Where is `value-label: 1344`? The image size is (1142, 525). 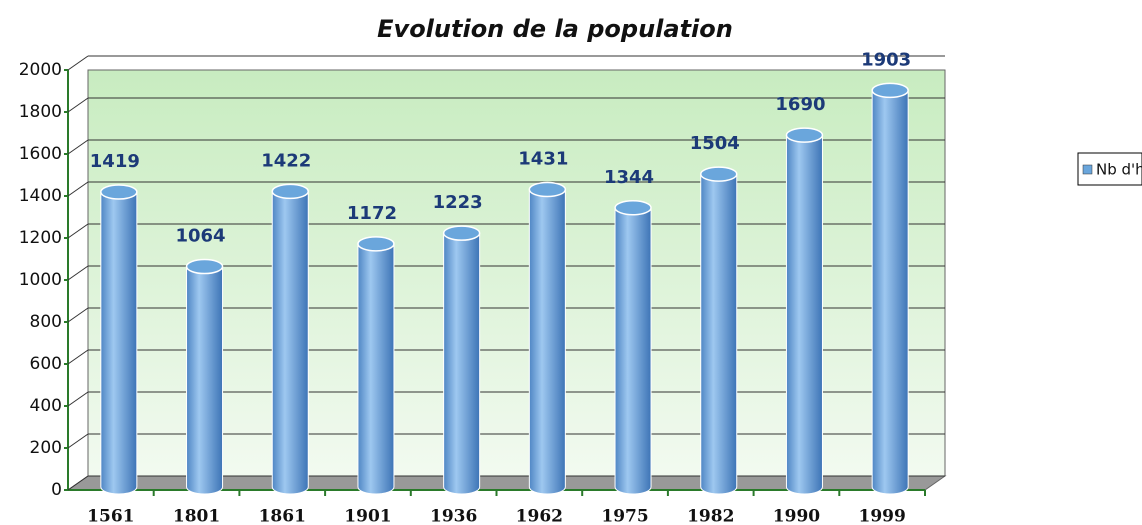
value-label: 1344 is located at coordinates (629, 177).